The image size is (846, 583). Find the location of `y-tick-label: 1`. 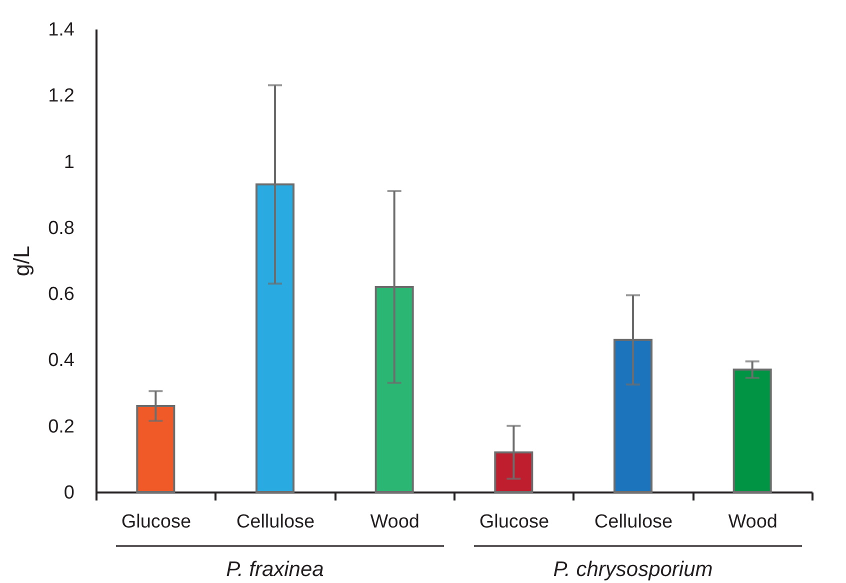

y-tick-label: 1 is located at coordinates (69, 162).